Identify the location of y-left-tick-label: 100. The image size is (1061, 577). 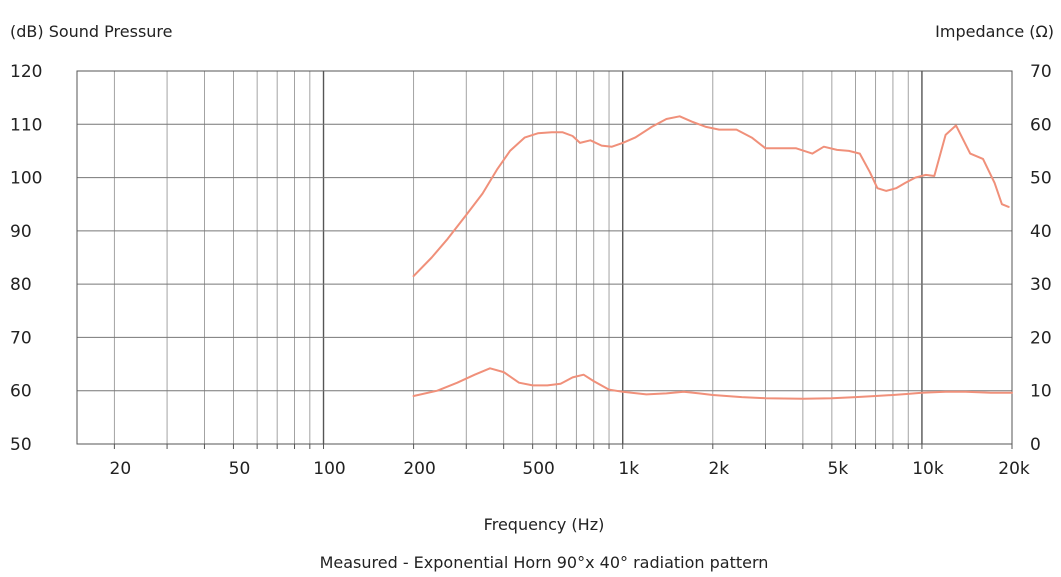
(26, 179).